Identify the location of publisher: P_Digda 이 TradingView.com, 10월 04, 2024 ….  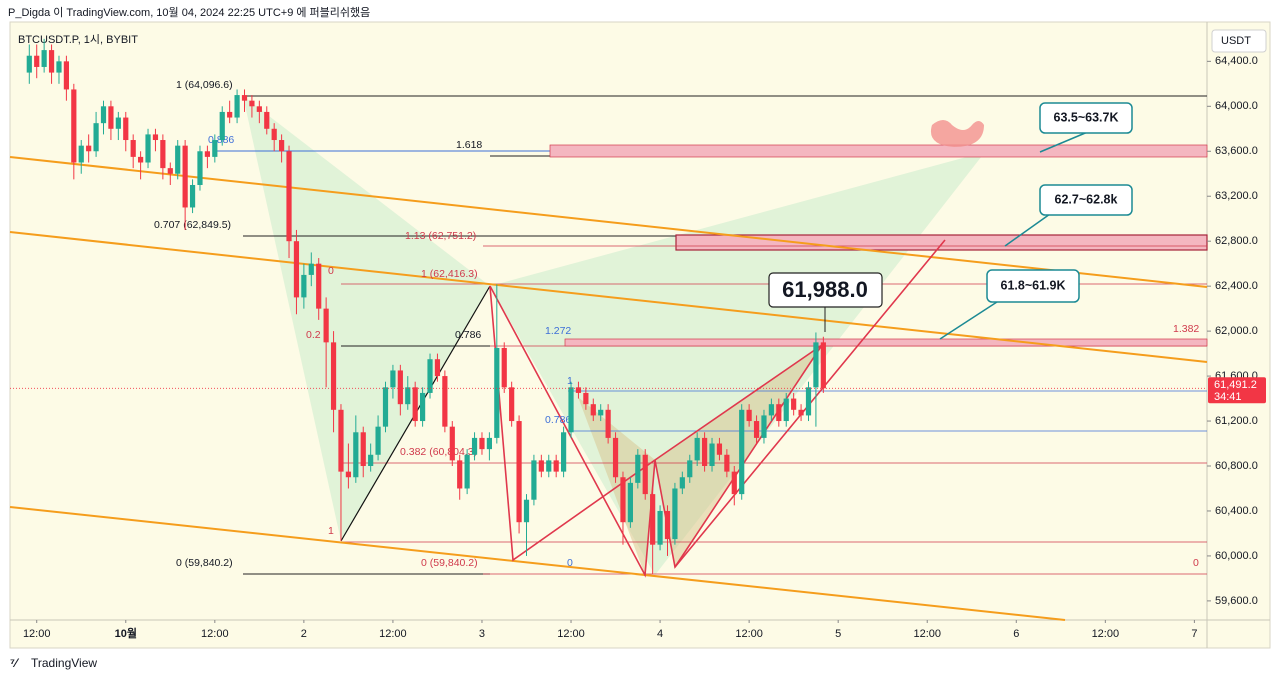
(189, 12).